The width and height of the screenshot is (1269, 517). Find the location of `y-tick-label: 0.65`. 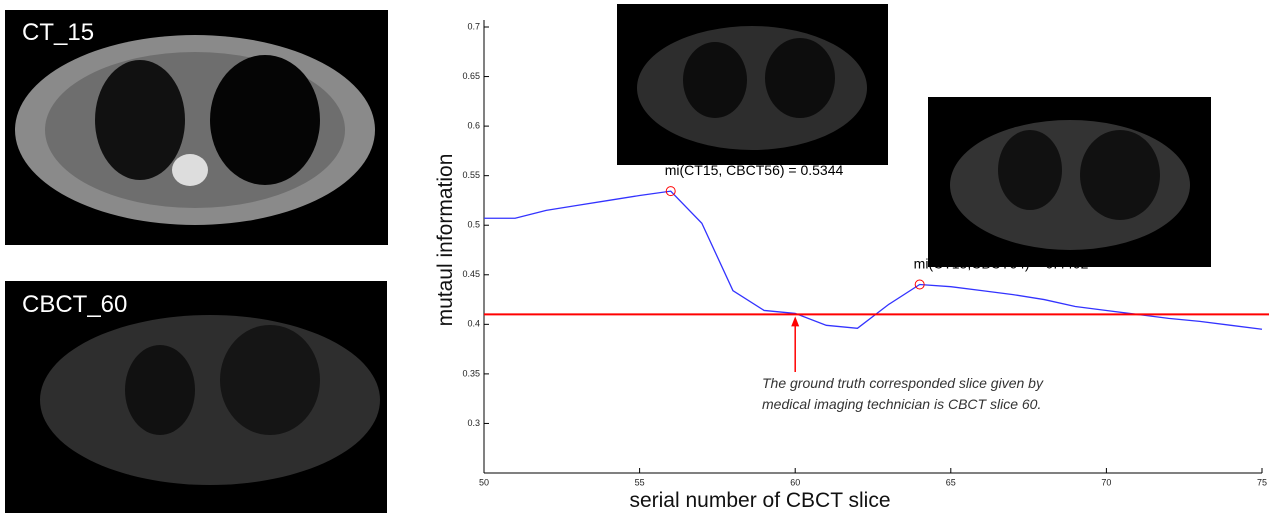

y-tick-label: 0.65 is located at coordinates (471, 76).